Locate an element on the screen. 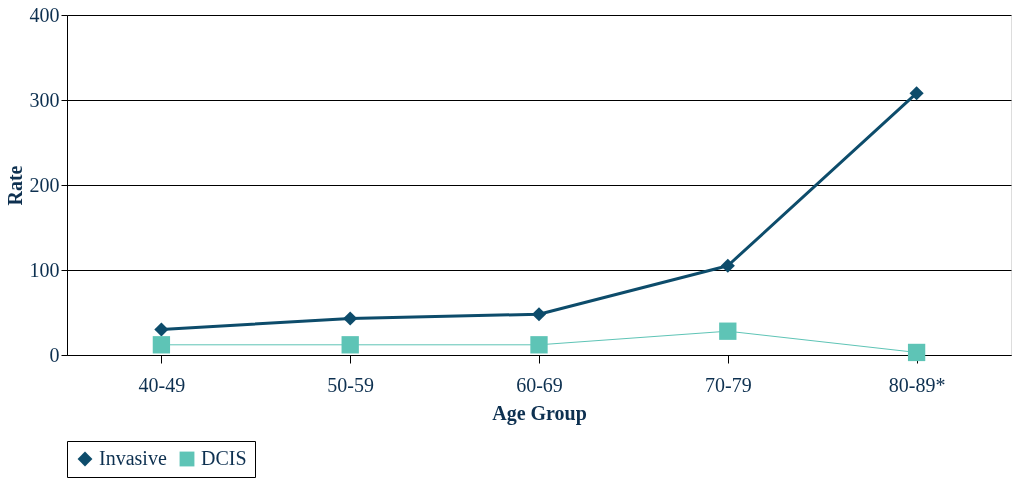  x-tick-label: 50-59 is located at coordinates (351, 384).